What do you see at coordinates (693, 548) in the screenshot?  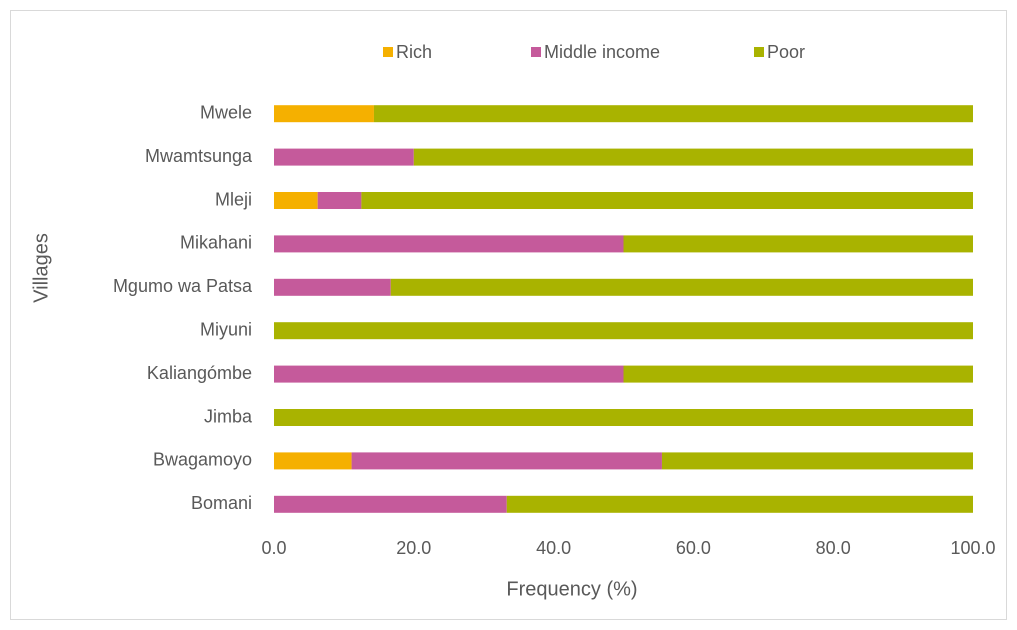 I see `x-tick-label: 60.0` at bounding box center [693, 548].